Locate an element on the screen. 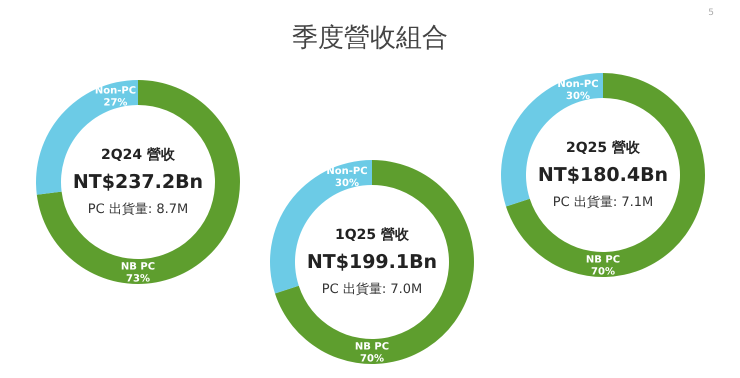 The image size is (740, 378). text: PC 出貨量: 7.0M is located at coordinates (372, 289).